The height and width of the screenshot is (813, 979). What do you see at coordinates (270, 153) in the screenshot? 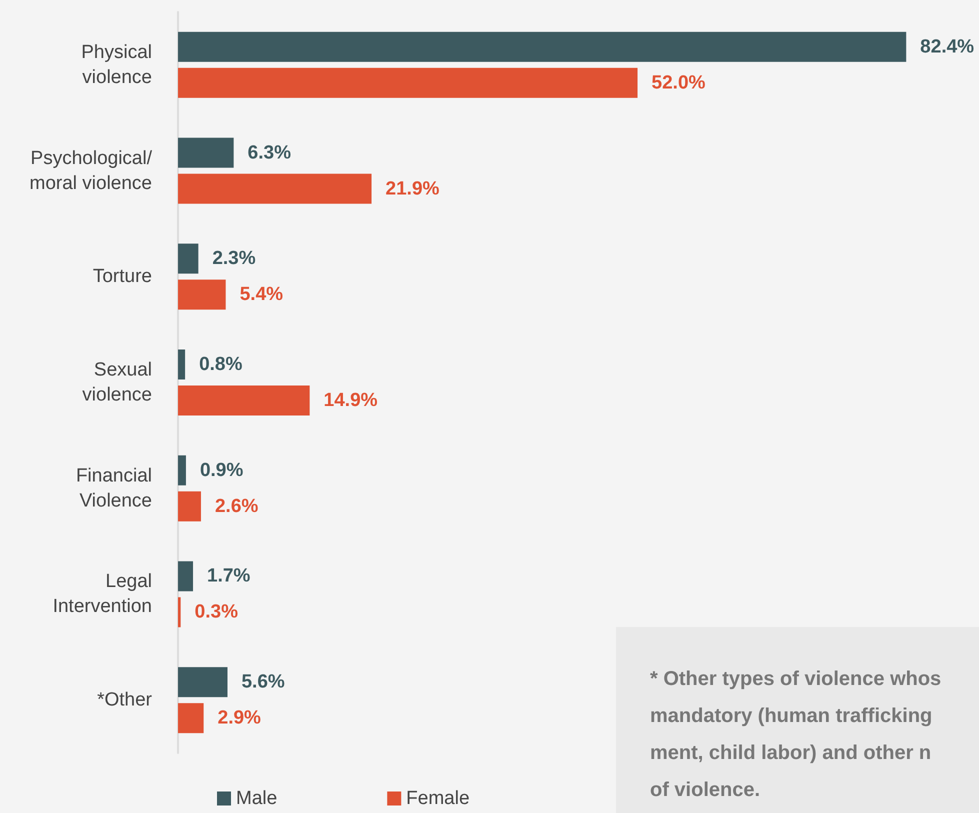
I see `data-label: 6.3%` at bounding box center [270, 153].